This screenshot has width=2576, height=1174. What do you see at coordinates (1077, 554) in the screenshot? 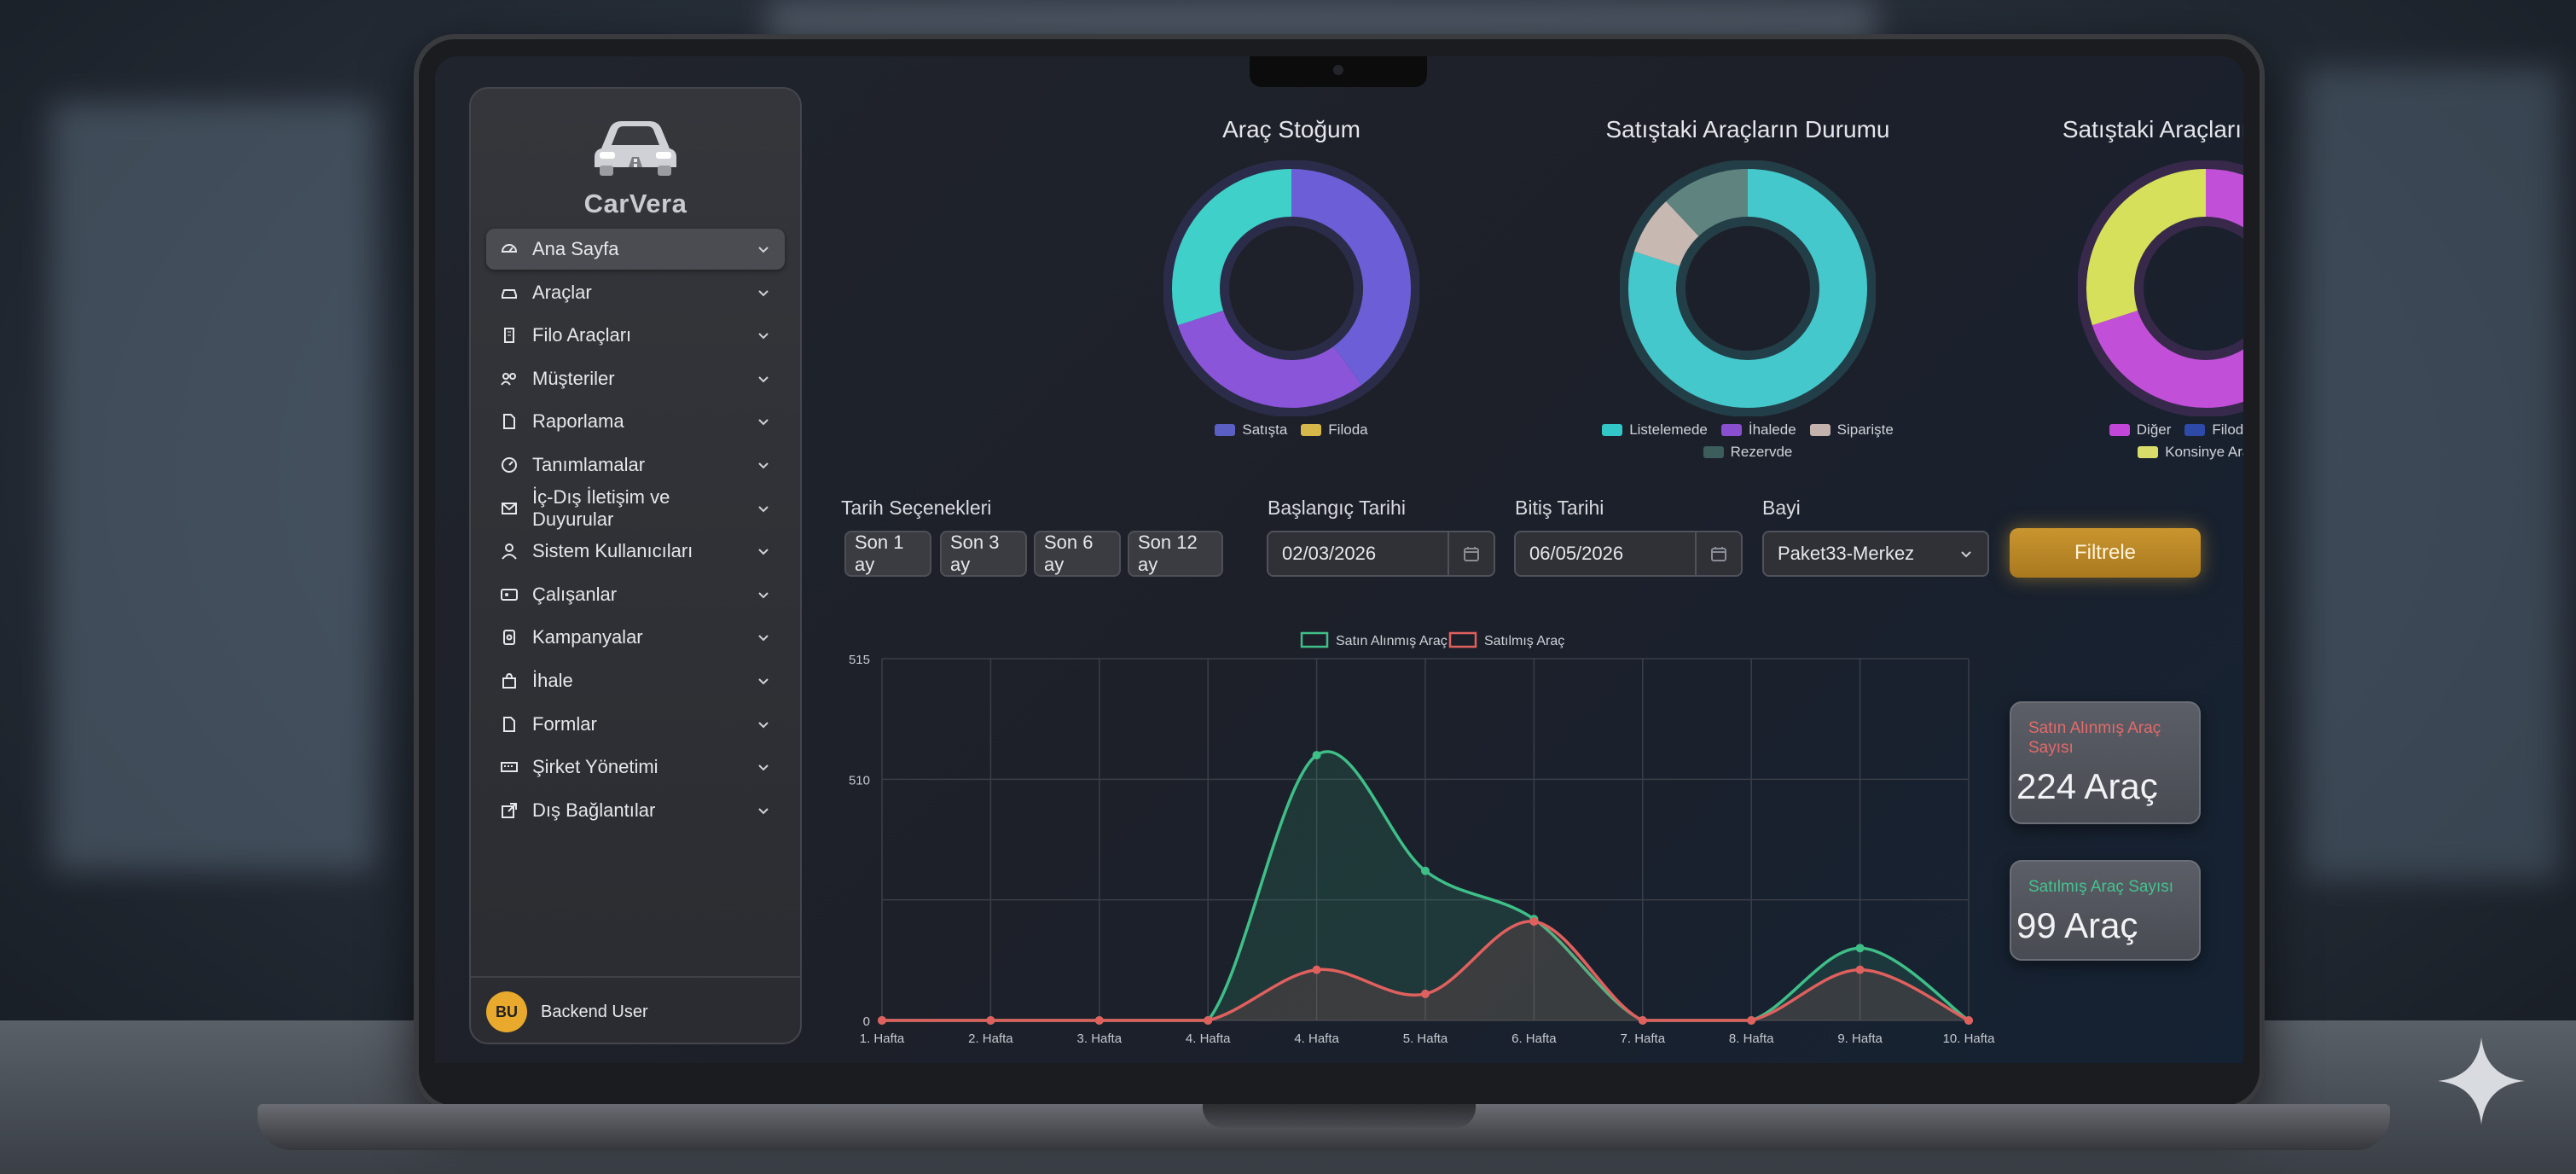
I see `range-6-months-button: Son 6 ay` at bounding box center [1077, 554].